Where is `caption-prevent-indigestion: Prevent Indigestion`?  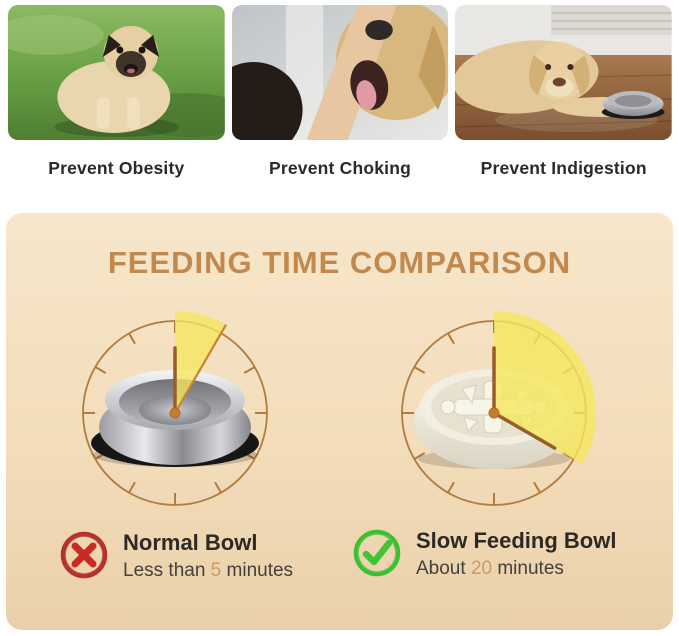 caption-prevent-indigestion: Prevent Indigestion is located at coordinates (563, 168).